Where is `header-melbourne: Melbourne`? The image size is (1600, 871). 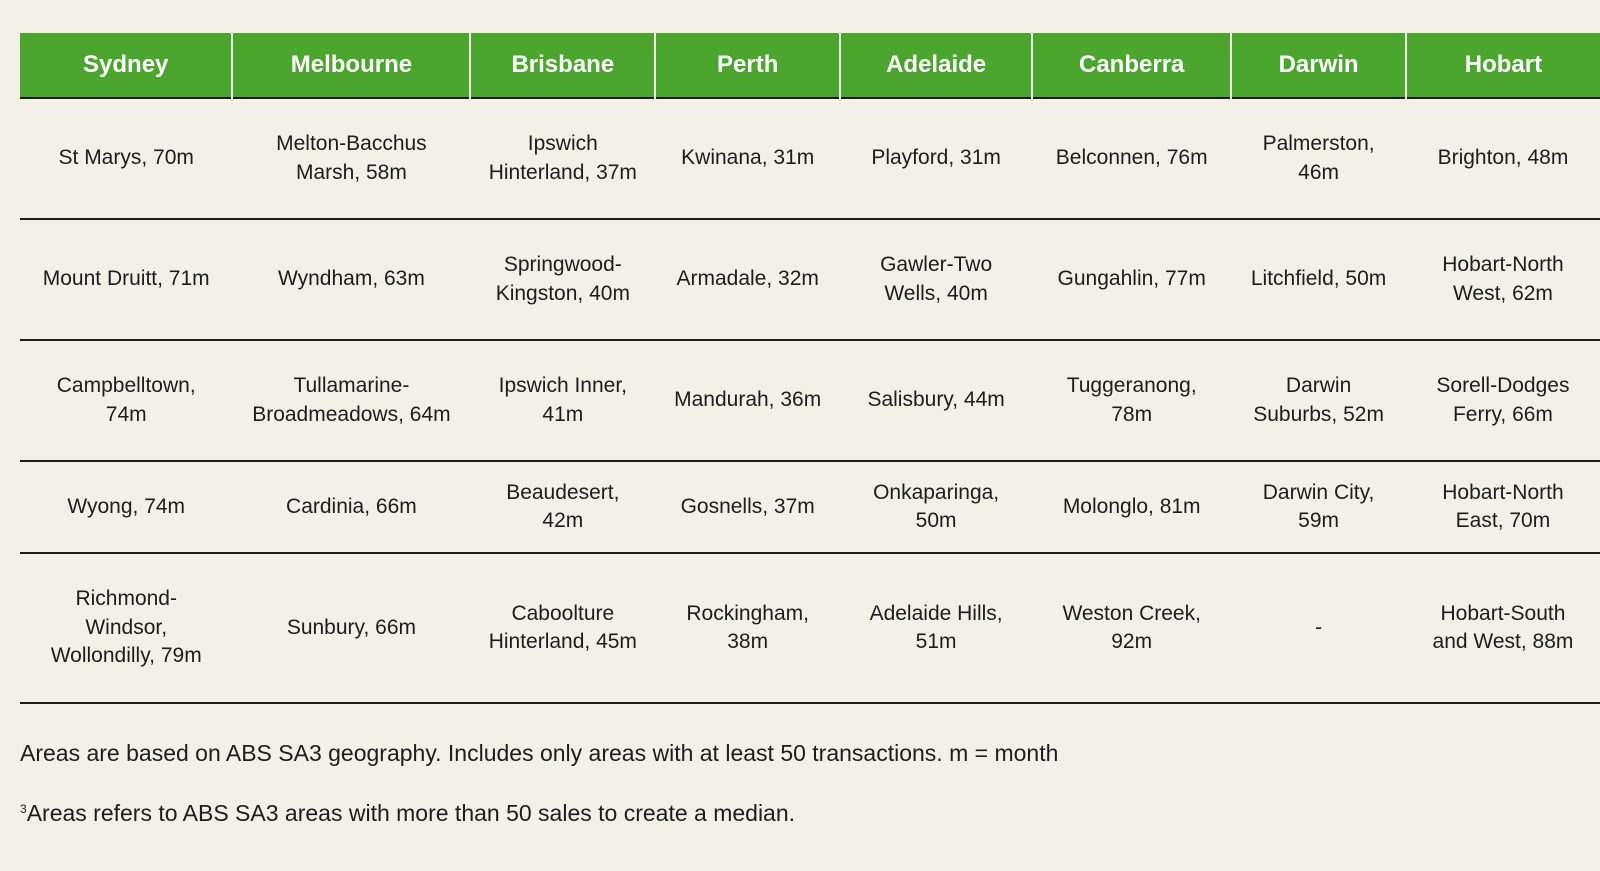 header-melbourne: Melbourne is located at coordinates (351, 65).